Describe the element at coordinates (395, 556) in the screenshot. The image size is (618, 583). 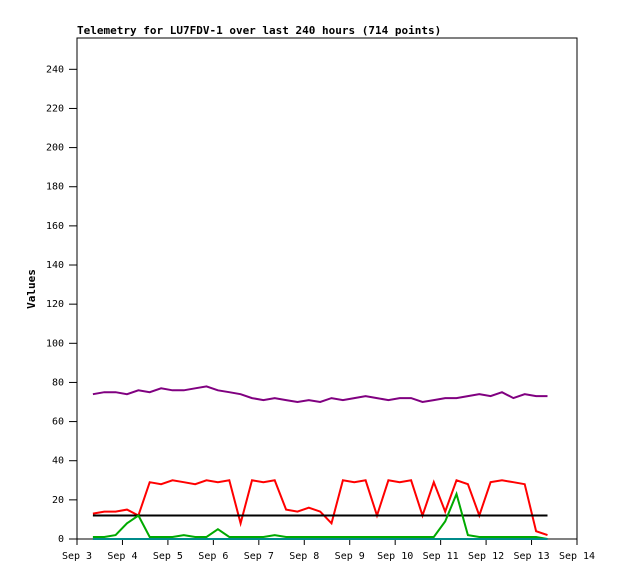
I see `x-tick-label: Sep 10` at that location.